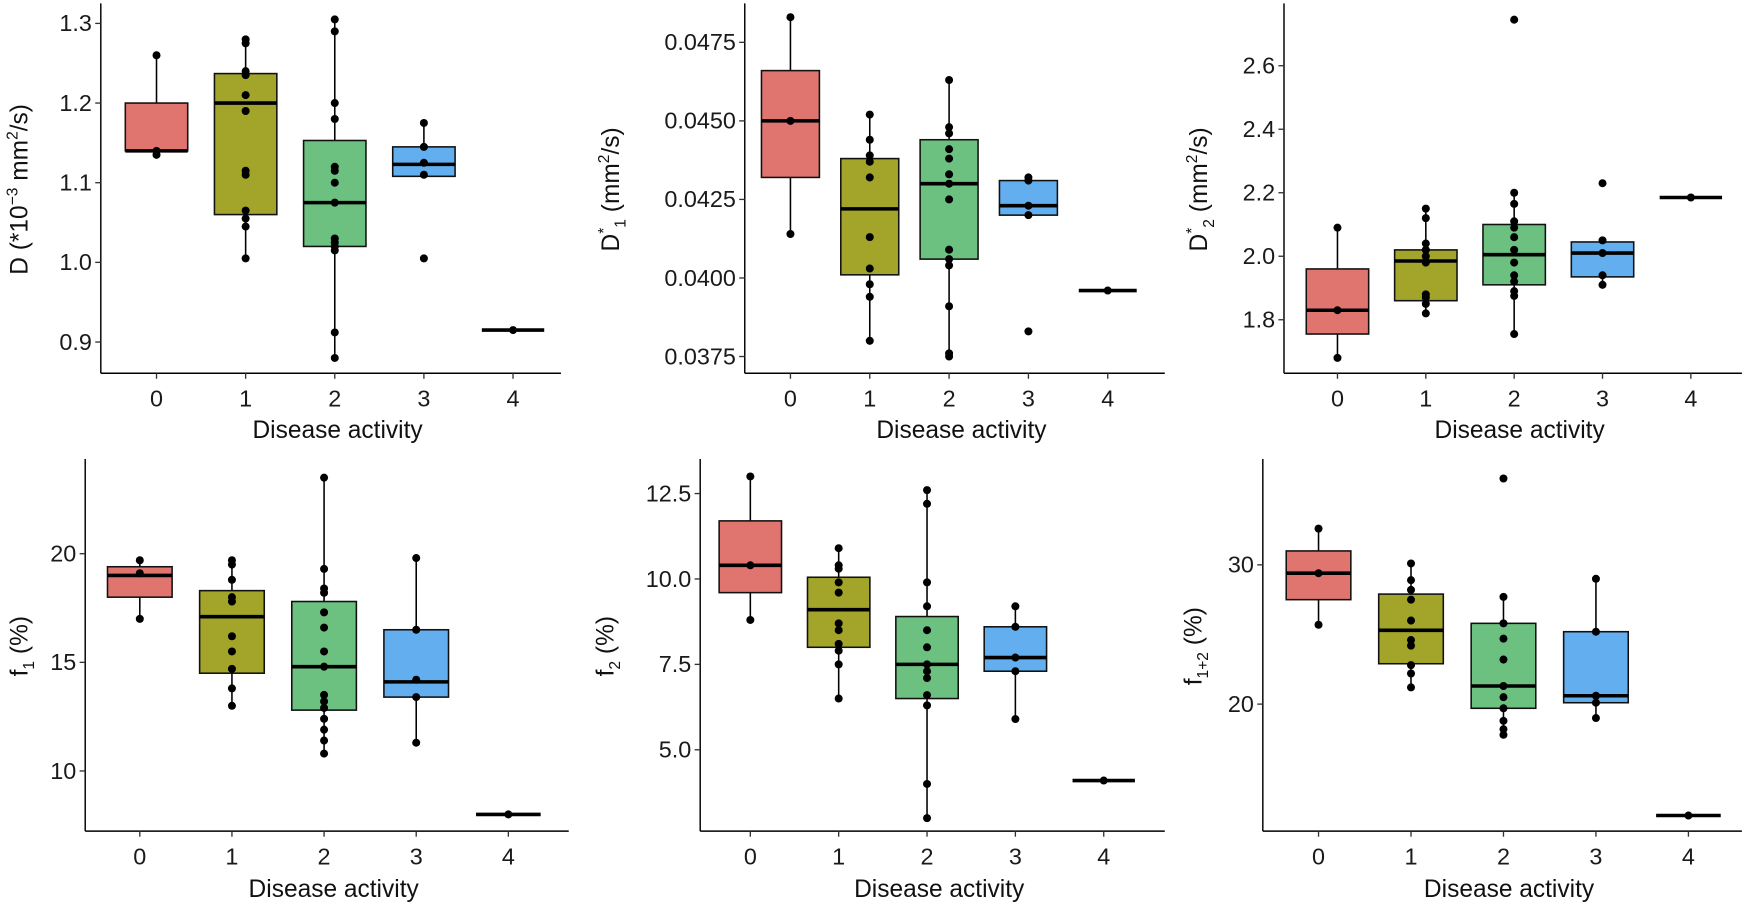 This screenshot has height=908, width=1748. What do you see at coordinates (22, 646) in the screenshot?
I see `y-axis-title: f1​ (%)` at bounding box center [22, 646].